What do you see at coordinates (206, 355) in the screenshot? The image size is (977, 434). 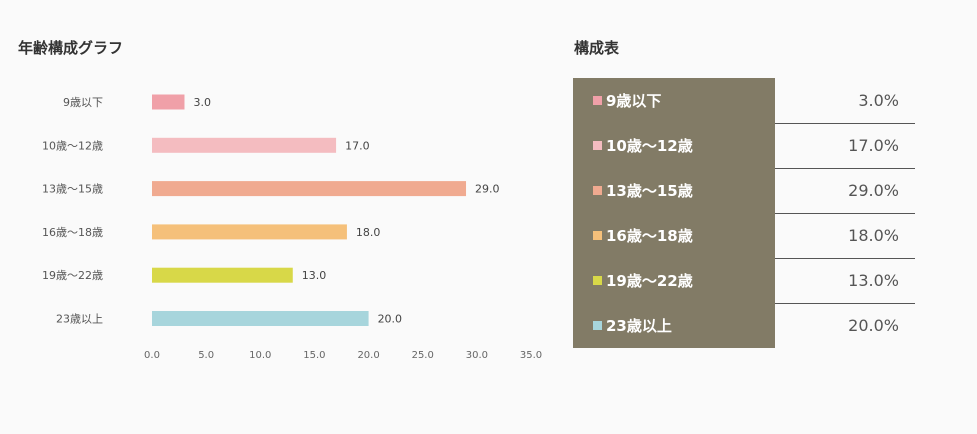 I see `x-tick-label: 5.0` at bounding box center [206, 355].